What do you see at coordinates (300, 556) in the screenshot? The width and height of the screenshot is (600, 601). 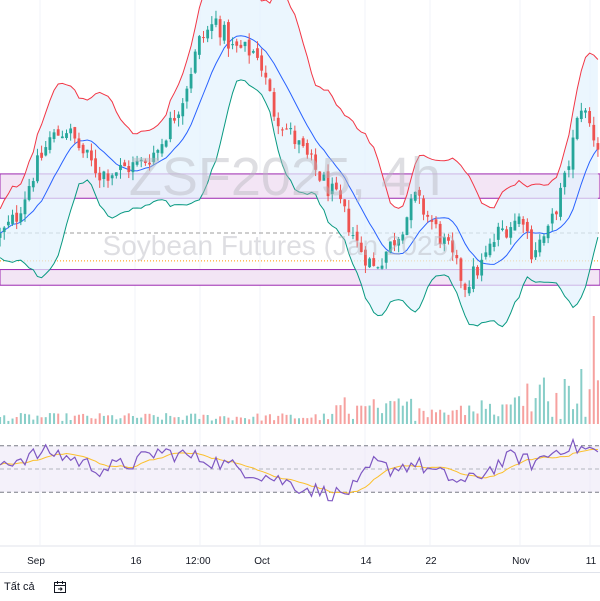 I see `time-axis: Sep 16 12:00 Oct 14 22 Nov 11` at bounding box center [300, 556].